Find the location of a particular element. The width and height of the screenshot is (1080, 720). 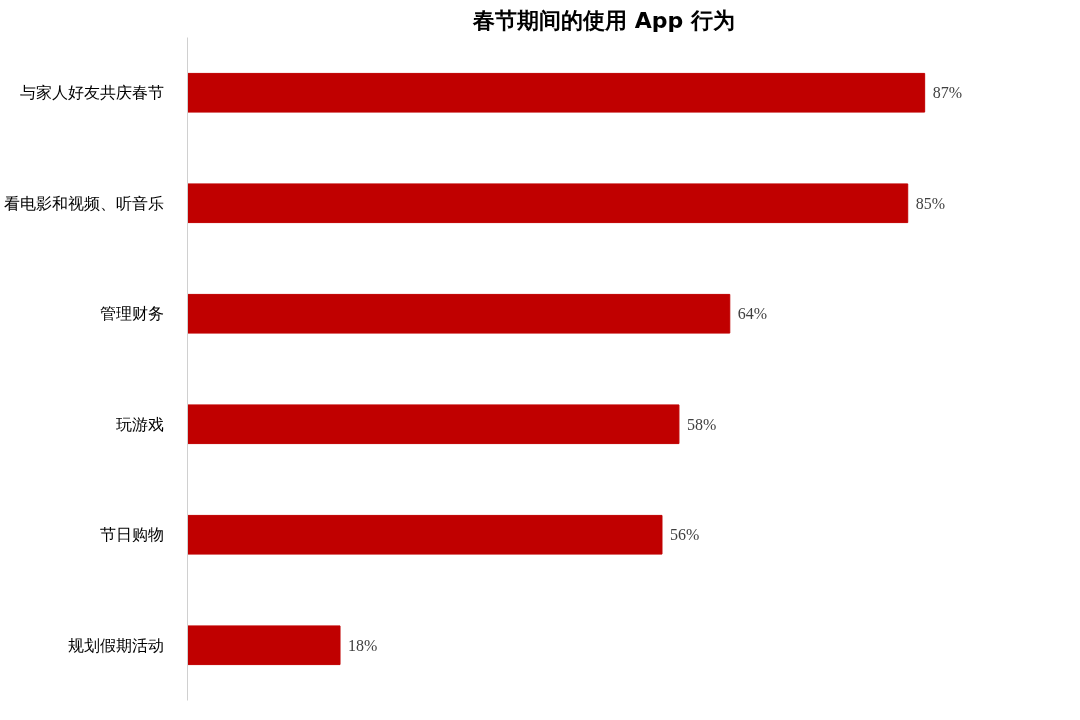

data-label: 18% is located at coordinates (363, 645).